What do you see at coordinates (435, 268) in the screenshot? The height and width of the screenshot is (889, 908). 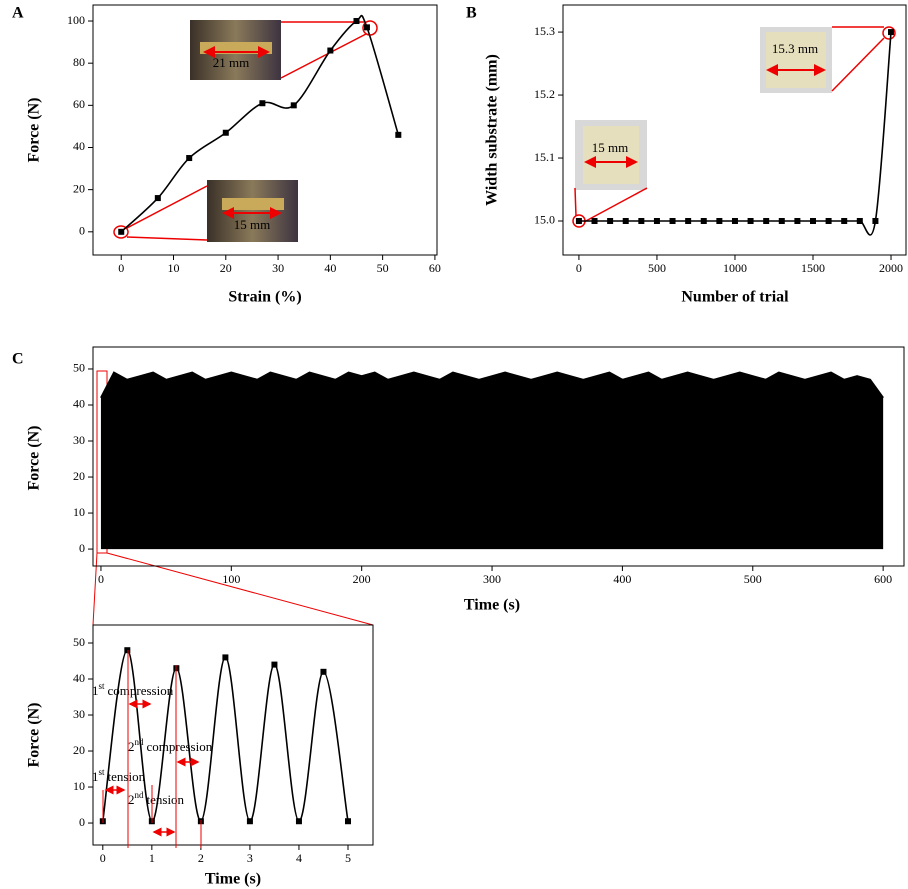 I see `x-tick-label: 60` at bounding box center [435, 268].